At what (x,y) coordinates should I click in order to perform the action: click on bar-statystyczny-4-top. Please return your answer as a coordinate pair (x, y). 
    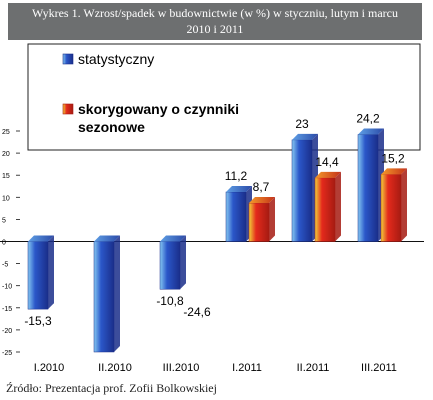
    Looking at the image, I should click on (305, 136).